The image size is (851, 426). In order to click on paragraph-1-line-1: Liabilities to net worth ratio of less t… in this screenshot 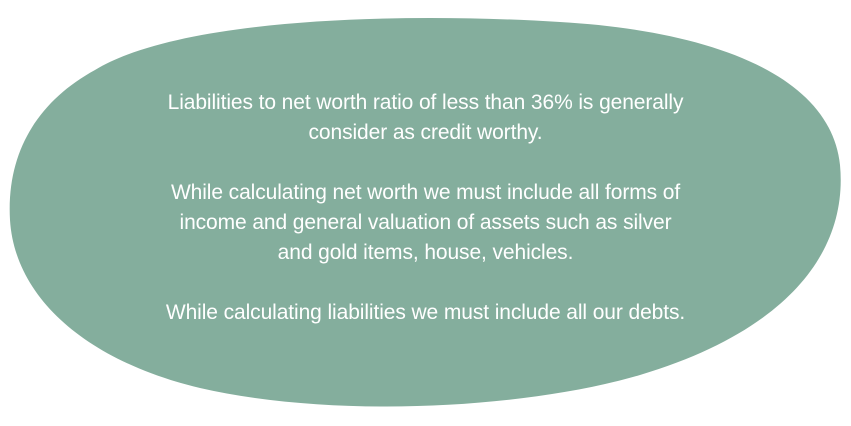, I will do `click(425, 102)`.